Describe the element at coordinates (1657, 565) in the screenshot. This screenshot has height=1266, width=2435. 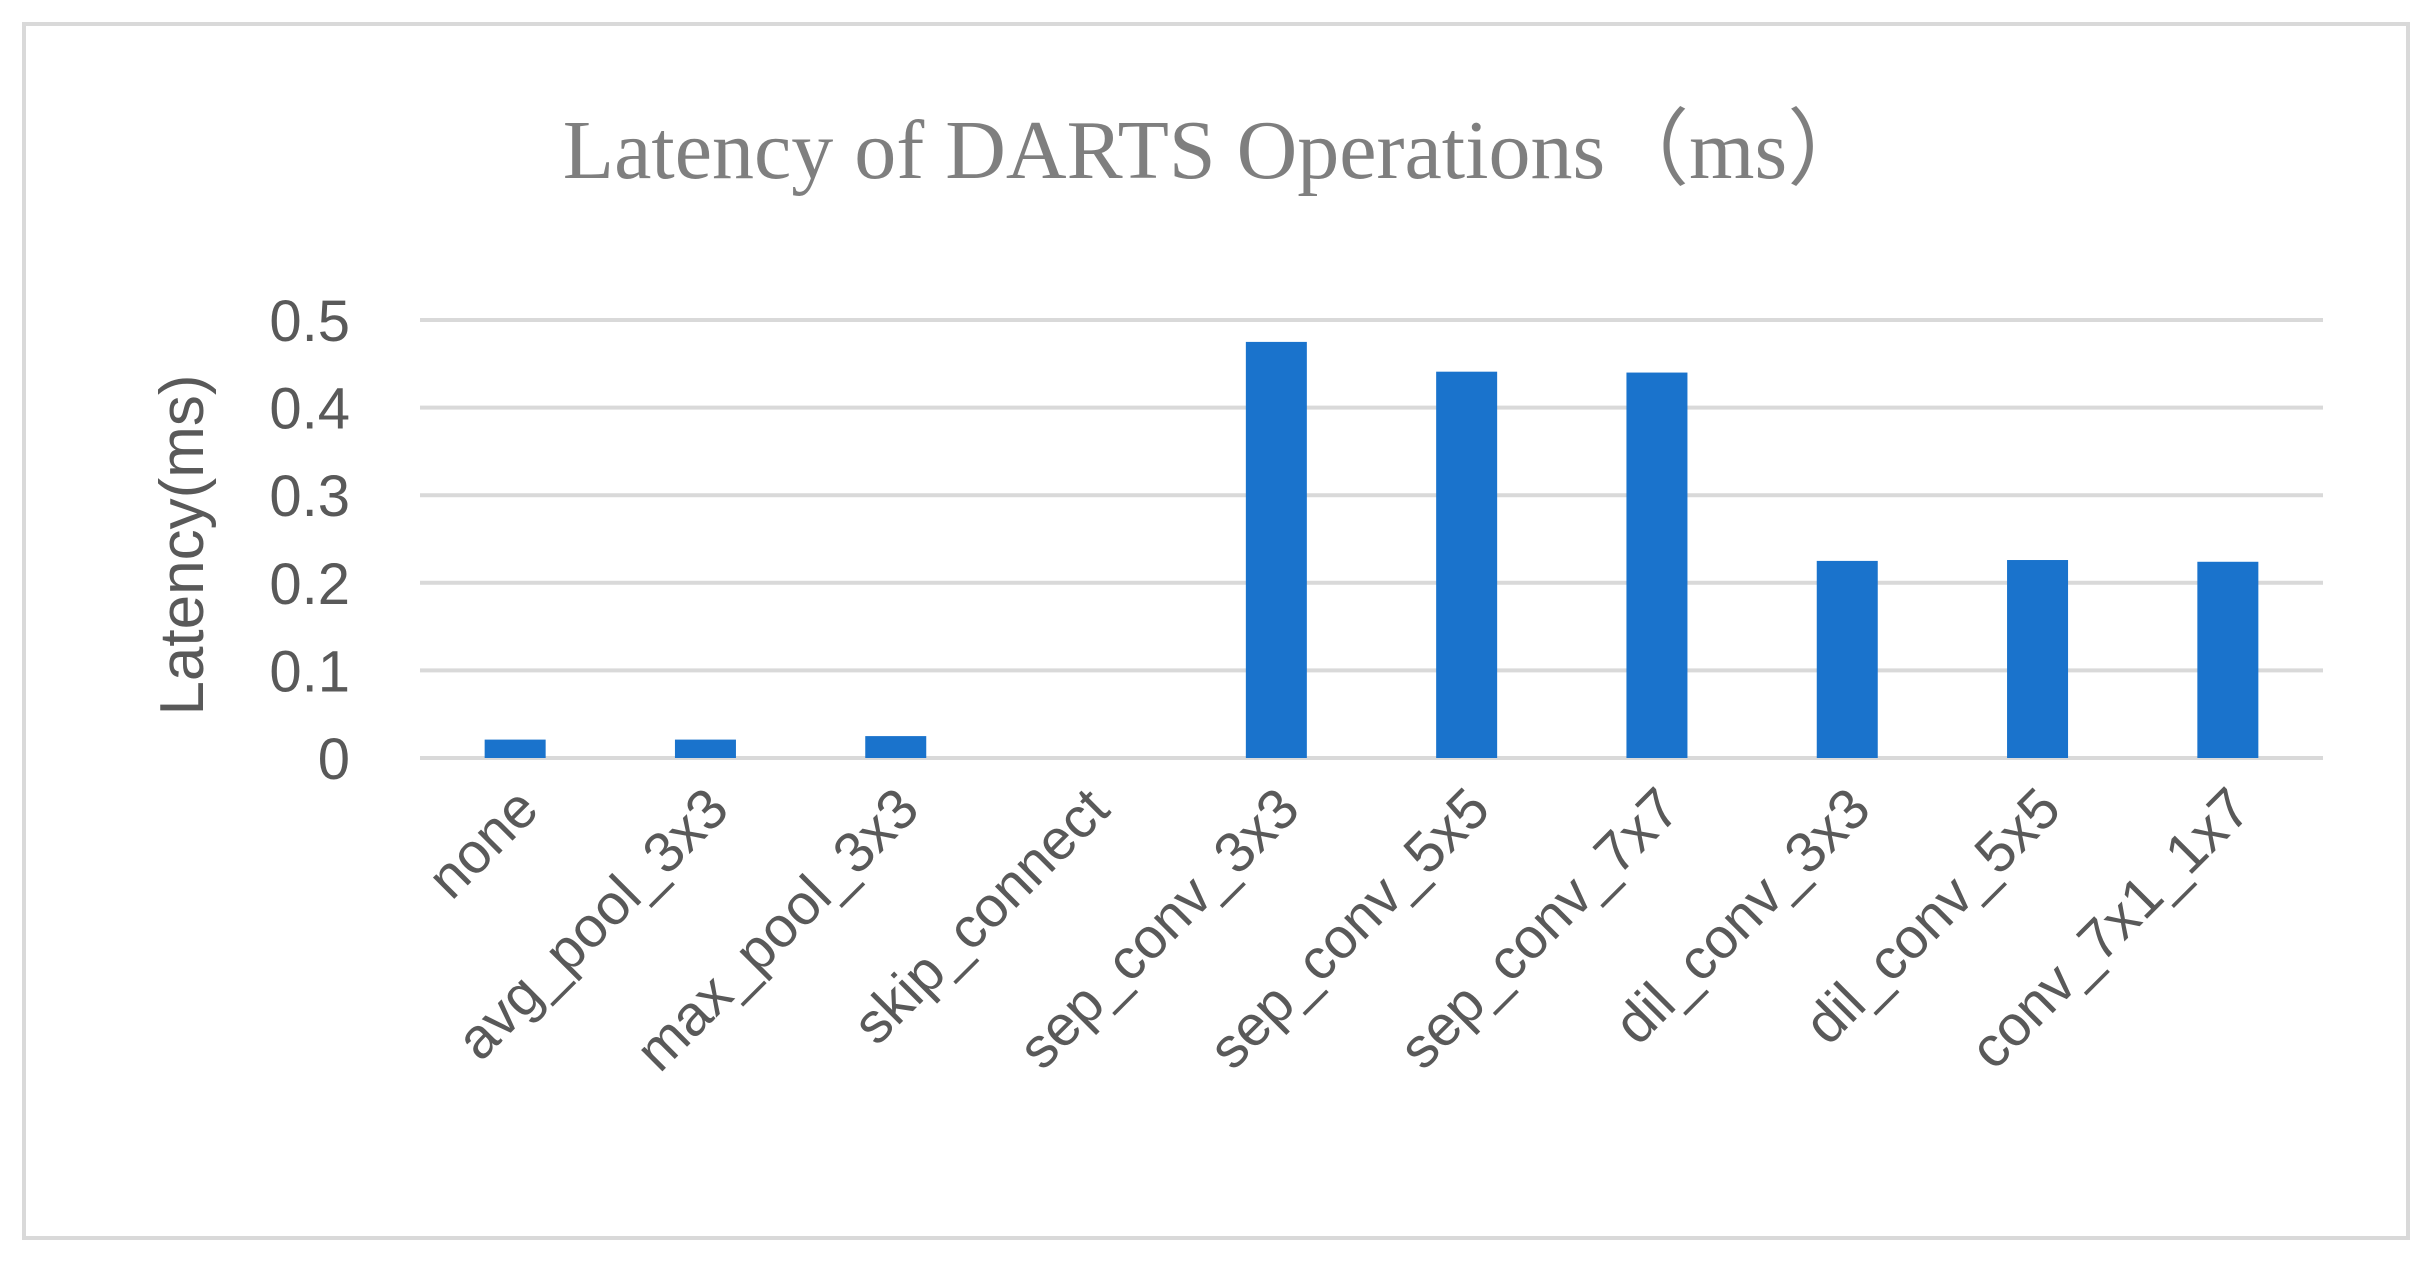
I see `bar-sep_conv_7x7` at that location.